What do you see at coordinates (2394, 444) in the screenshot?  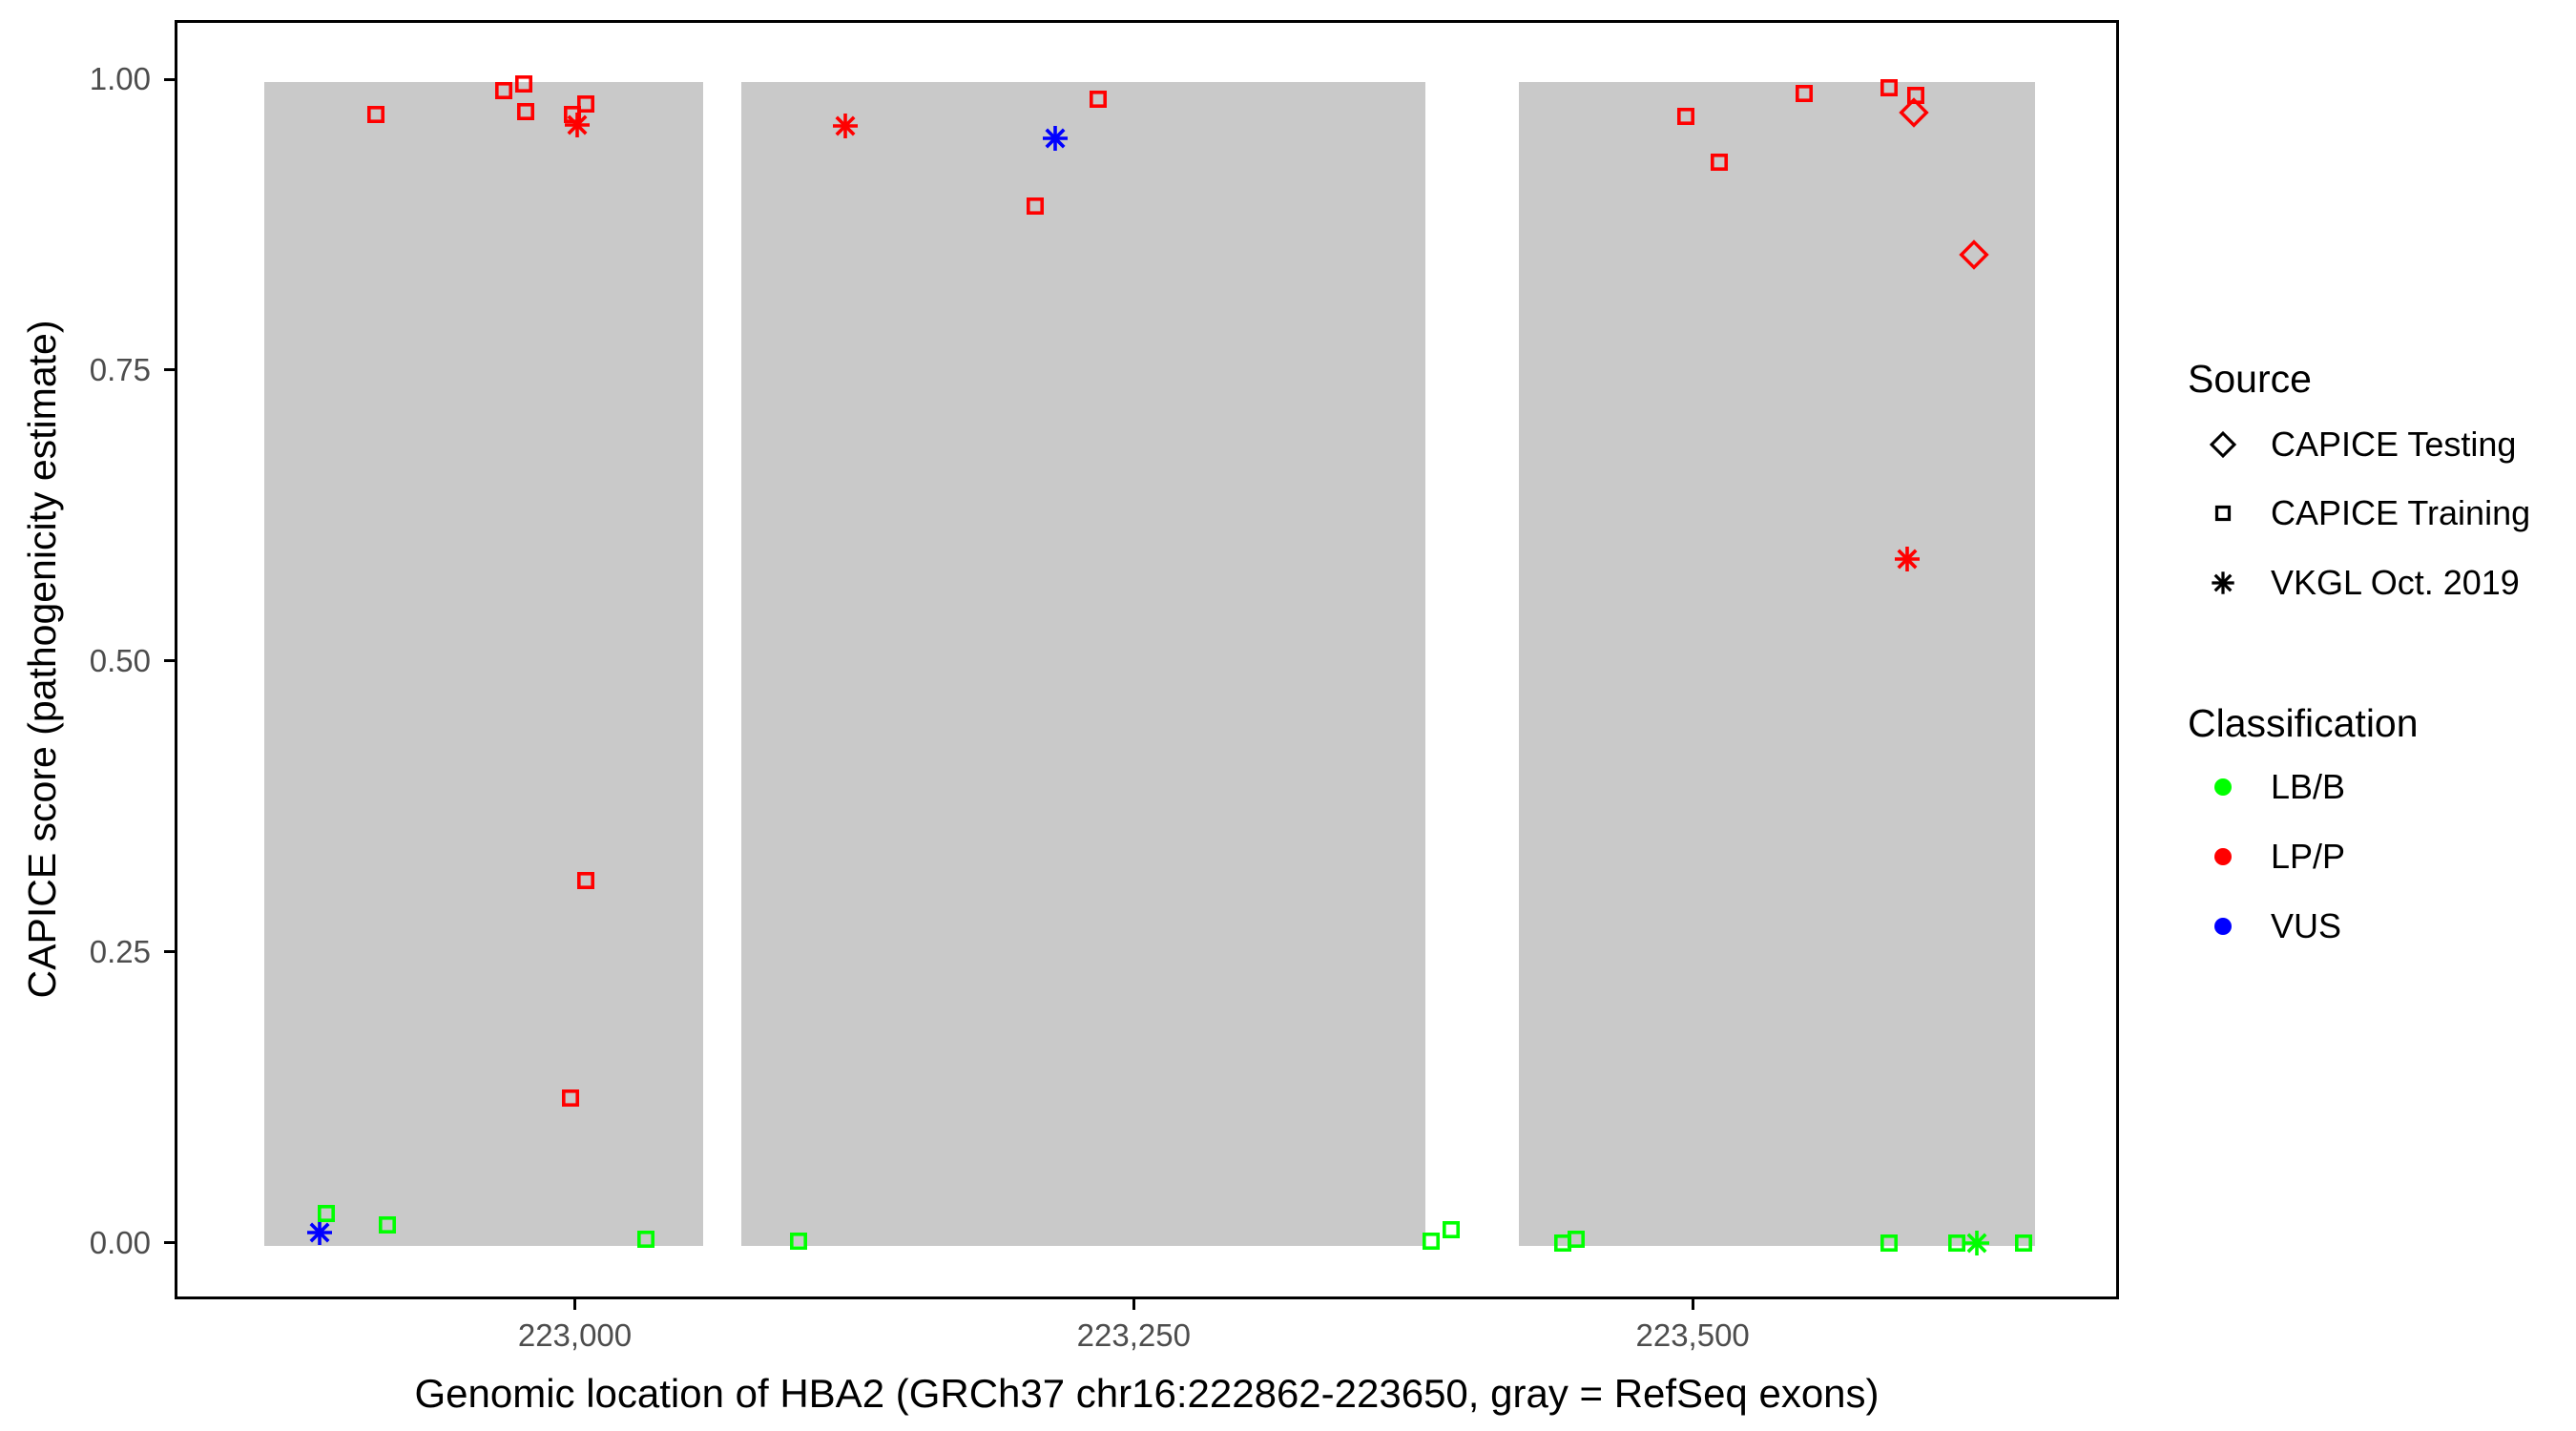 I see `legend-item-label: CAPICE Testing` at bounding box center [2394, 444].